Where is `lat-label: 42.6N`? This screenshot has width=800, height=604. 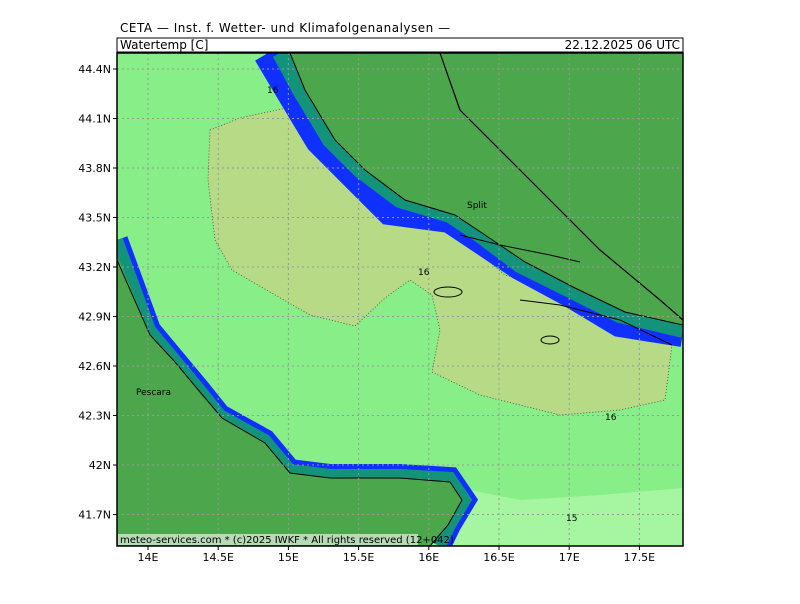
lat-label: 42.6N is located at coordinates (94, 366).